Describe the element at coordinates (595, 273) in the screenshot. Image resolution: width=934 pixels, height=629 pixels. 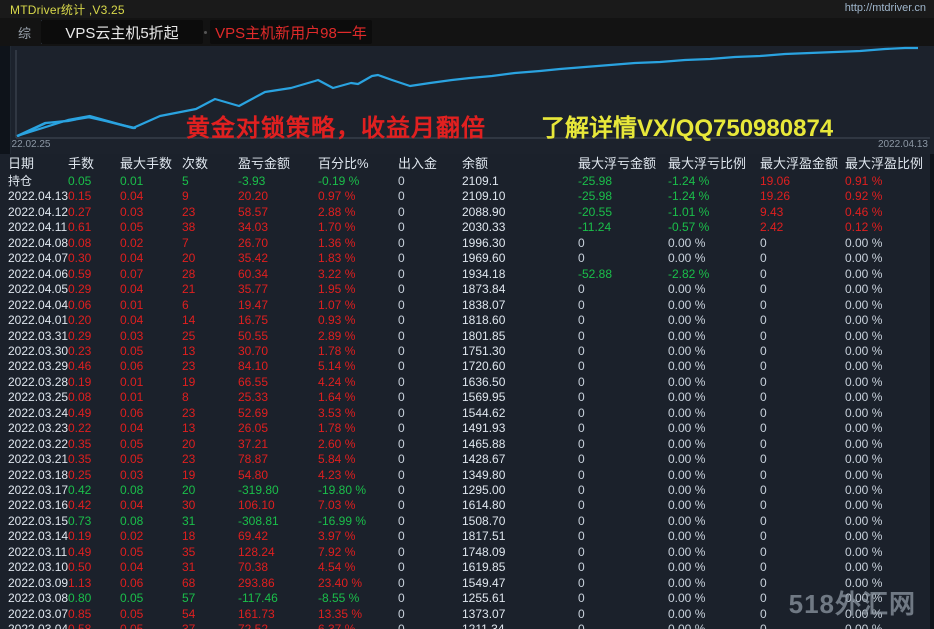
I see `cell-maxdd: -52.88` at that location.